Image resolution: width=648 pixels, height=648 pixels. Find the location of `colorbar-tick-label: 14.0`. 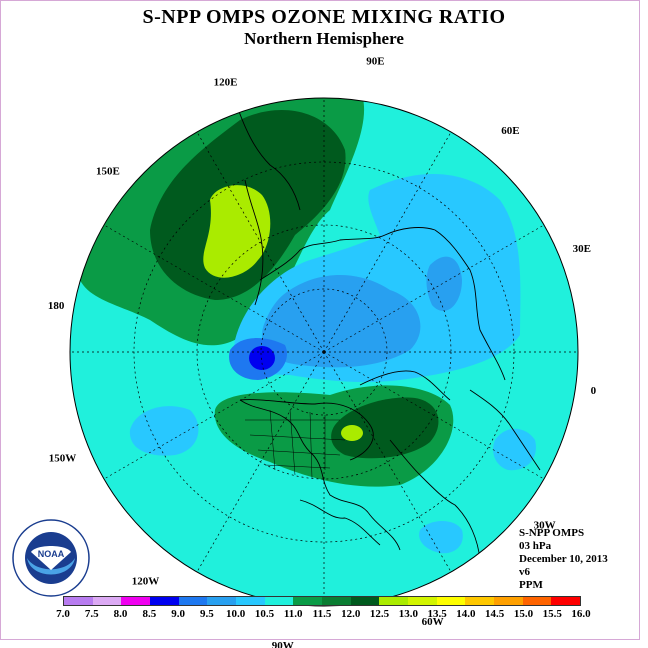

colorbar-tick-label: 14.0 is located at coordinates (466, 614).